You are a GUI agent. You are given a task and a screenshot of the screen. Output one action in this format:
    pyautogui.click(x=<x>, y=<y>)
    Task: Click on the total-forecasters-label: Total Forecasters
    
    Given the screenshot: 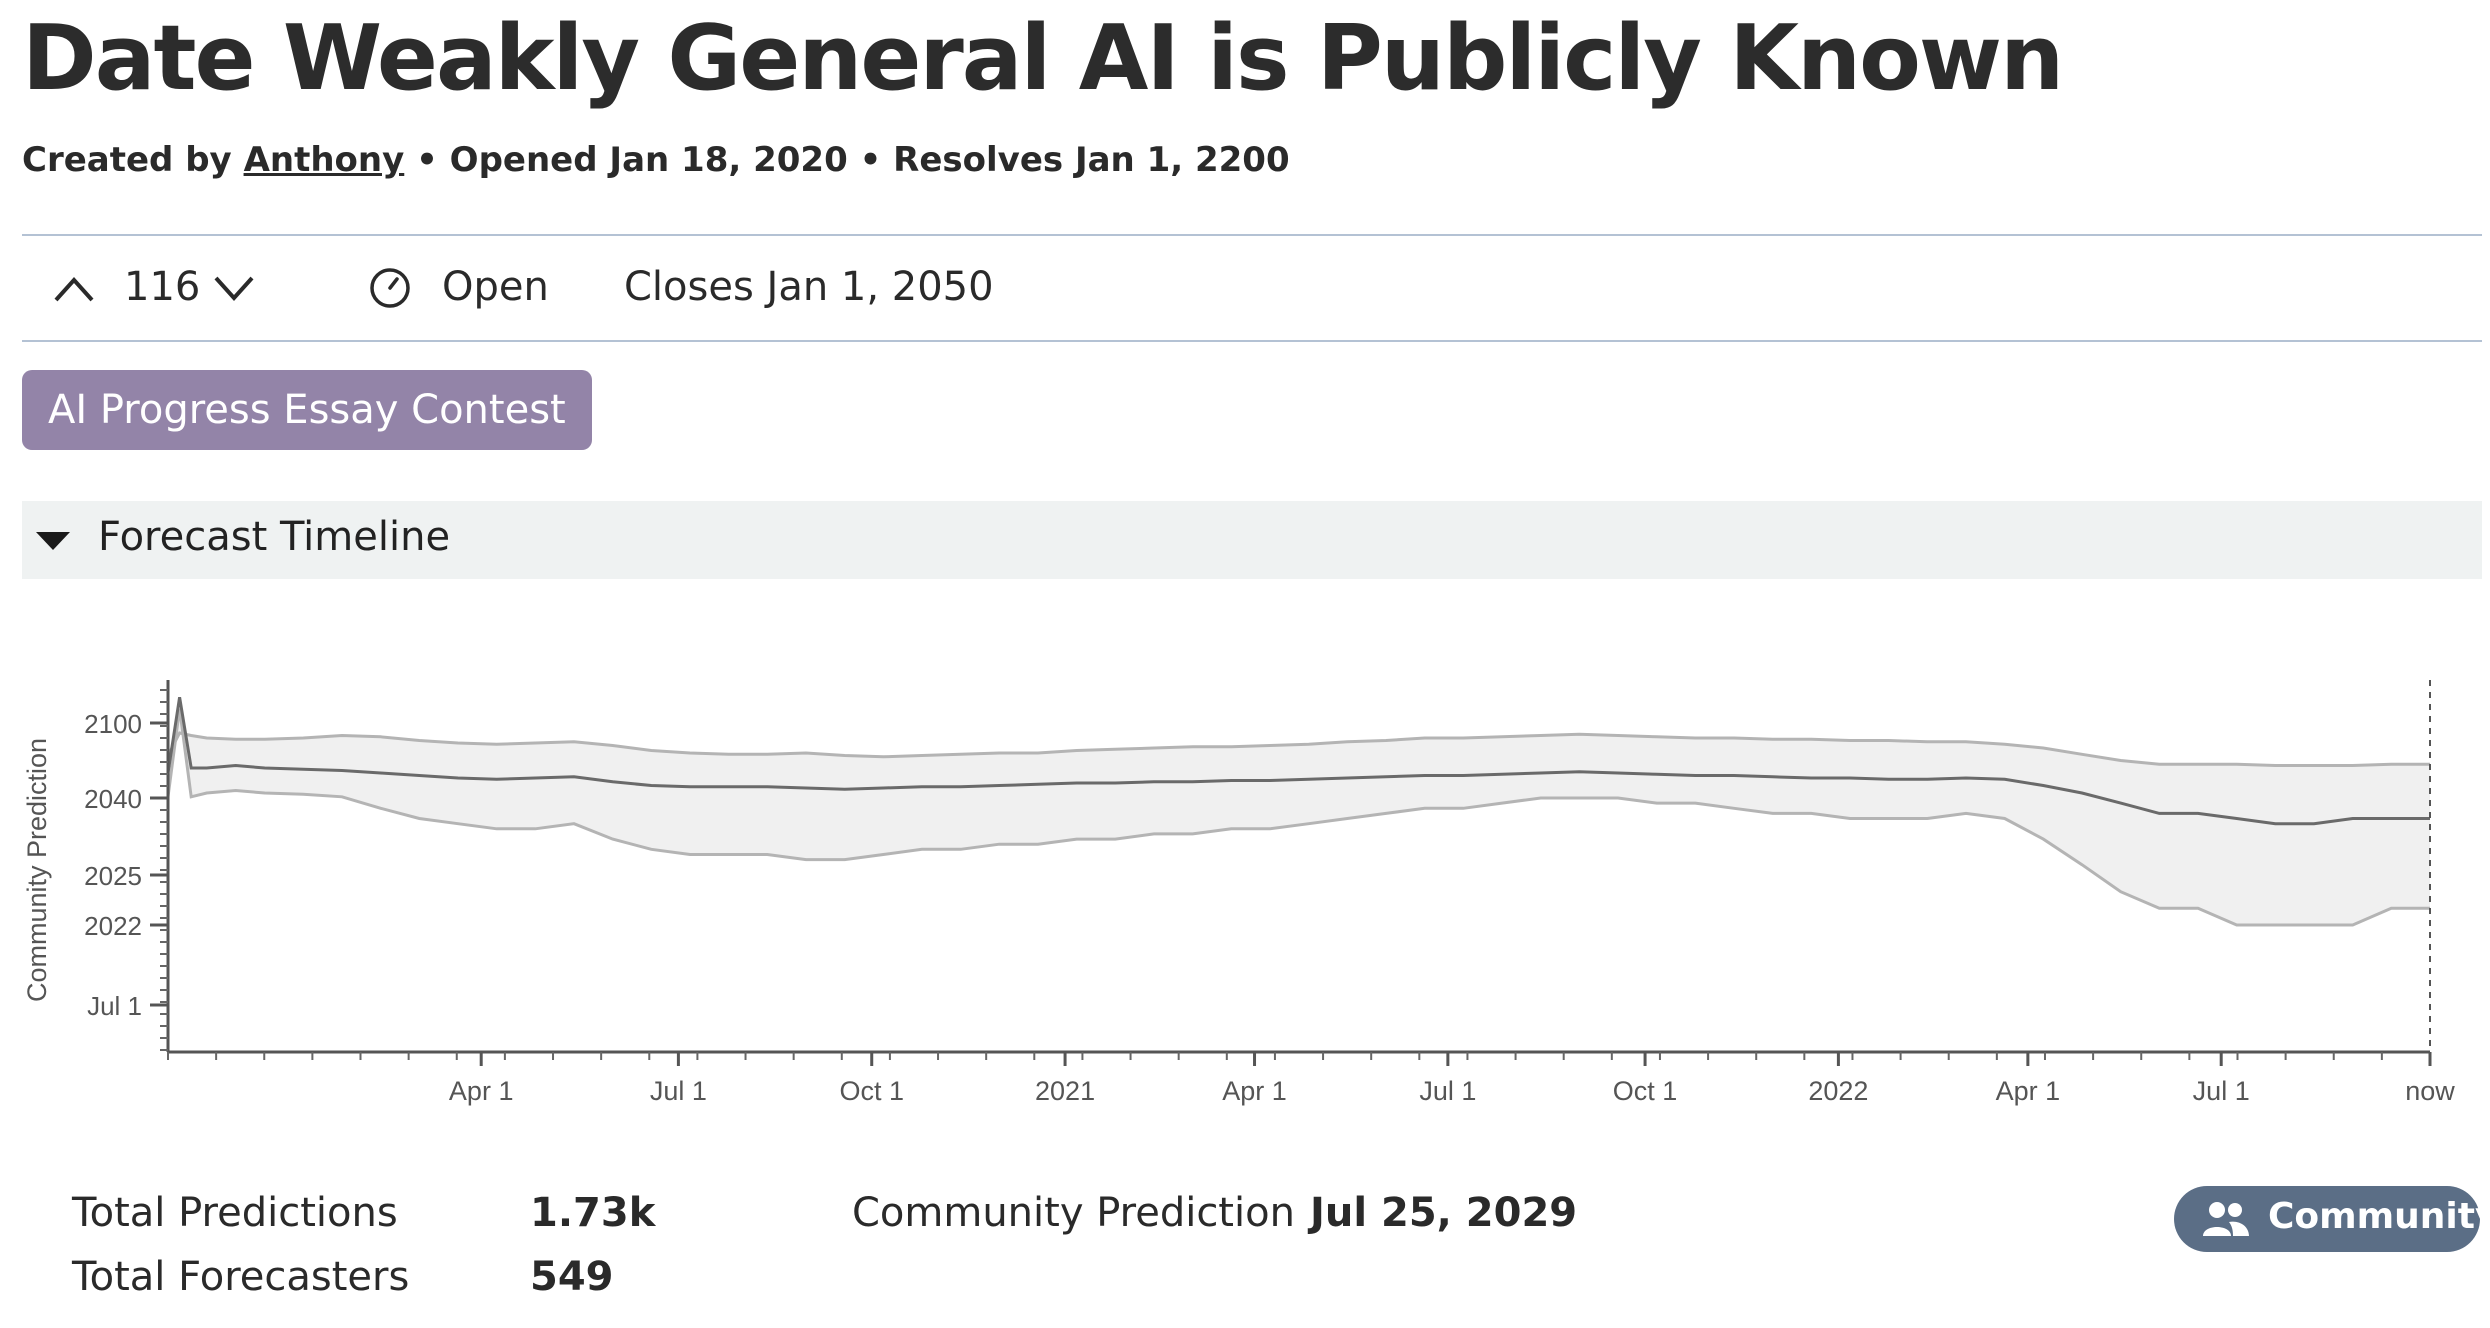 What is the action you would take?
    pyautogui.click(x=241, y=1277)
    